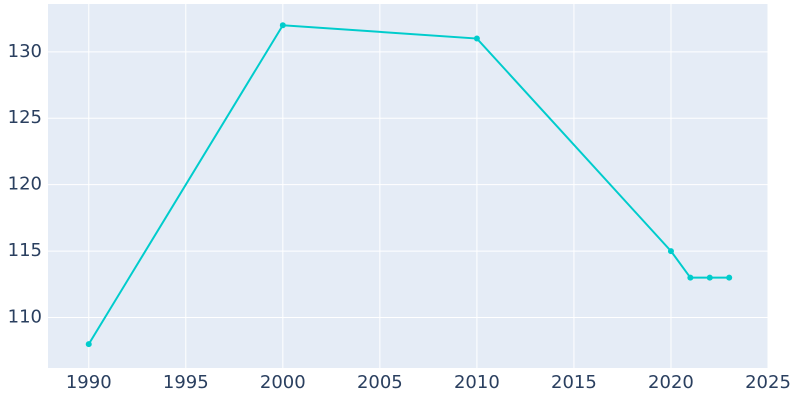  What do you see at coordinates (574, 382) in the screenshot?
I see `x-tick-label: 2015` at bounding box center [574, 382].